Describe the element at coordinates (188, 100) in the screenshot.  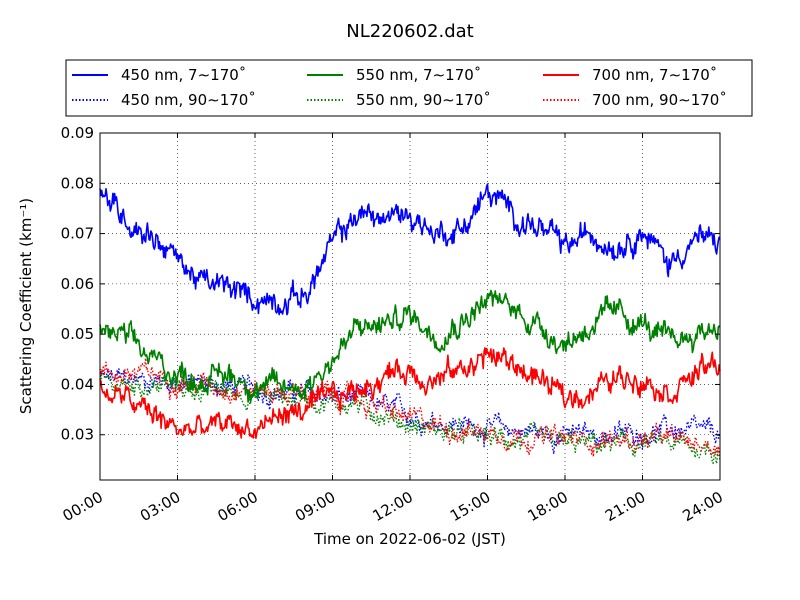
I see `legend-label-3: 450 nm, 90∼170˚` at that location.